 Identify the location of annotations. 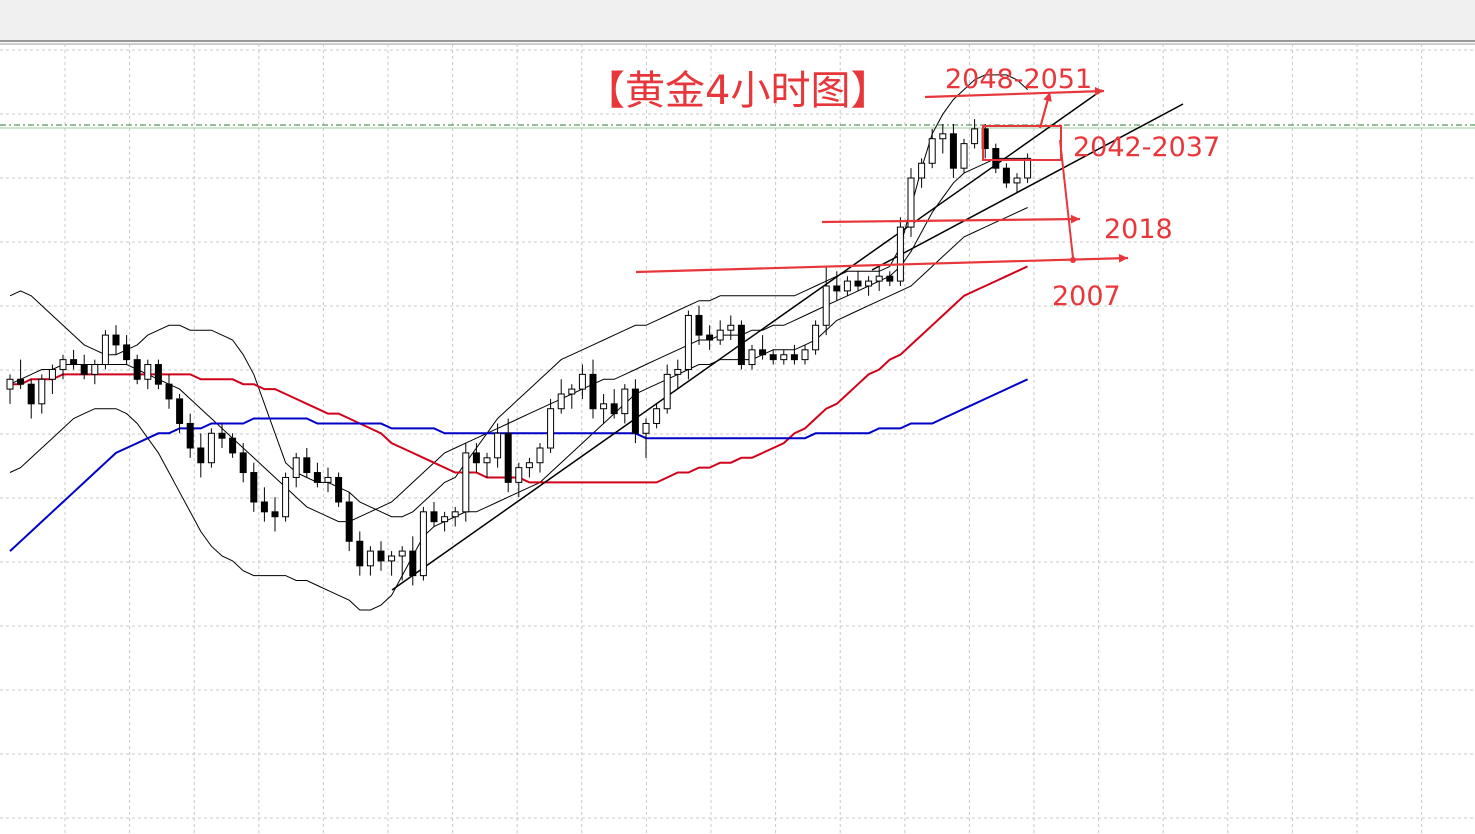
(882, 180).